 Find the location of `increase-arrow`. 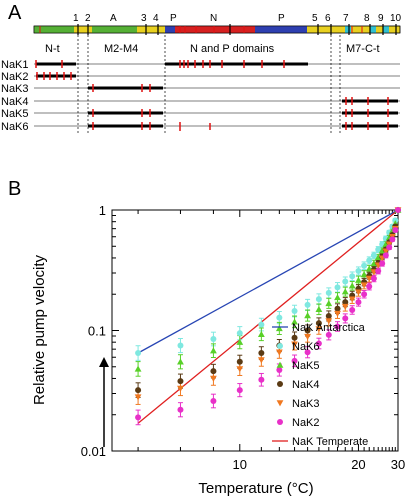

increase-arrow is located at coordinates (104, 402).